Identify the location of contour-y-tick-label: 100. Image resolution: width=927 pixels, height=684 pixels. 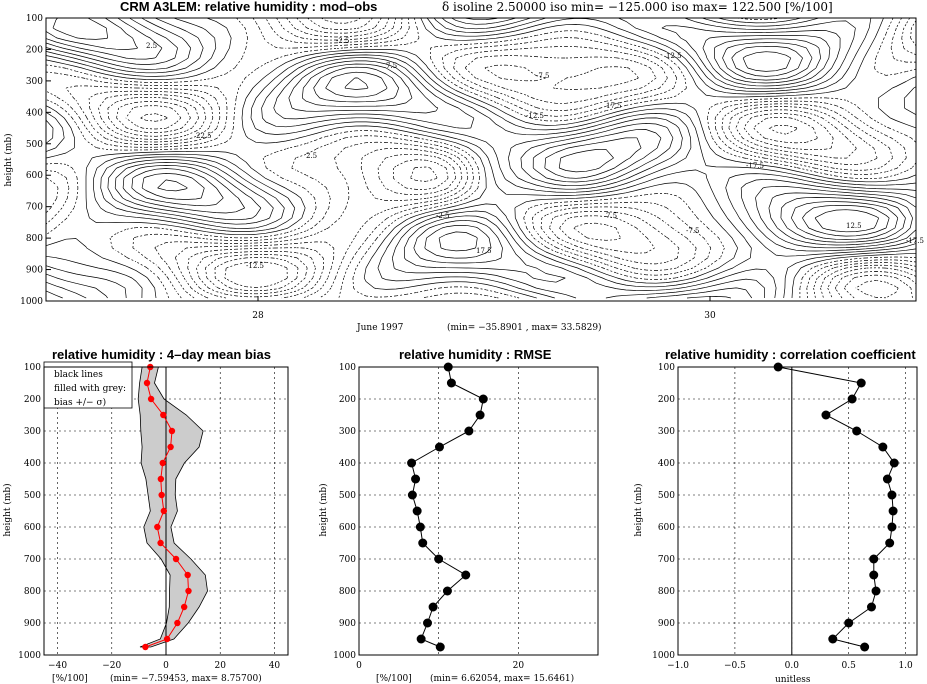
(34, 19).